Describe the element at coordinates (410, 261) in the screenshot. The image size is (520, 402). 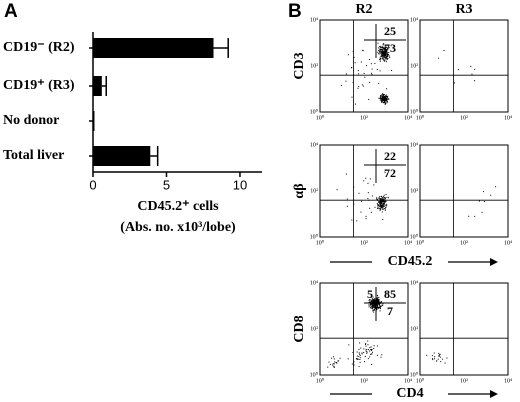
I see `x-axis-label: CD45.2` at that location.